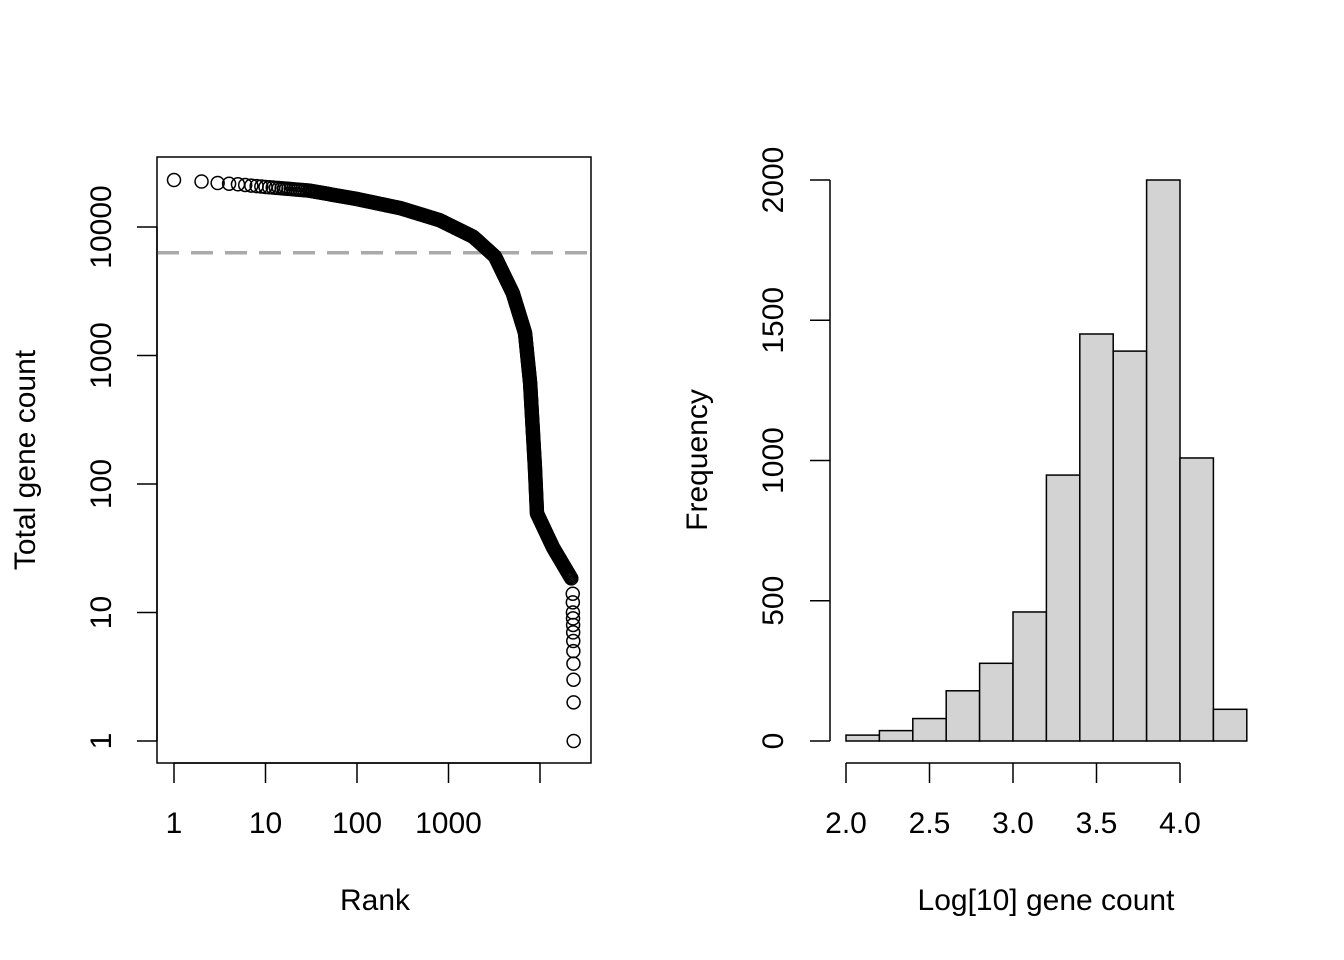  Describe the element at coordinates (101, 612) in the screenshot. I see `y-tick-label: 10` at that location.